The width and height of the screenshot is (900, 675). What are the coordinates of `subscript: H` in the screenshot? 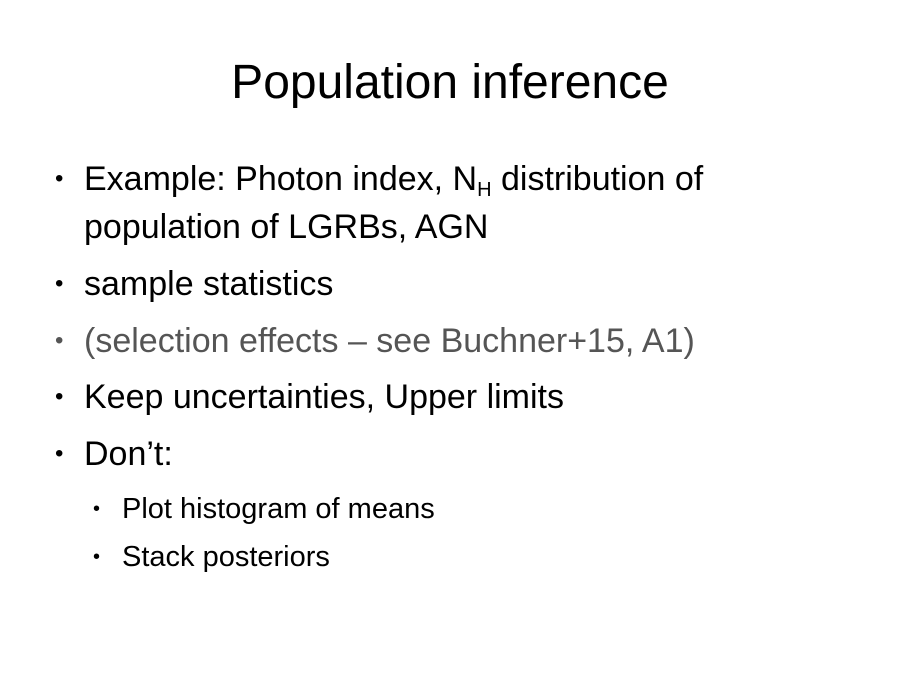 It's located at (484, 190).